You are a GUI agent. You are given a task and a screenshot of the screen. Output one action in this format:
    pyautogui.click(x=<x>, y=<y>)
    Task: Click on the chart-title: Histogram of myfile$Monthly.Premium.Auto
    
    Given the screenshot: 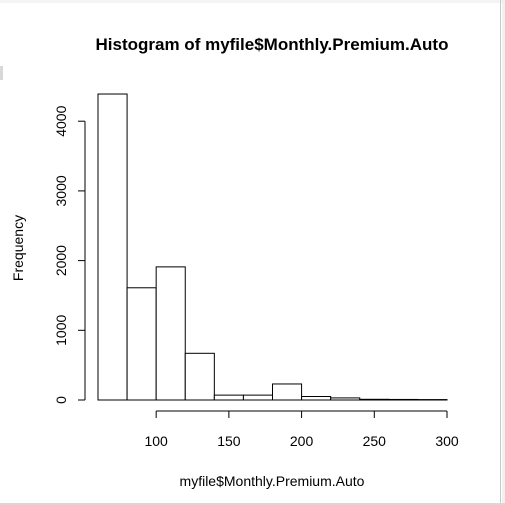 What is the action you would take?
    pyautogui.click(x=272, y=44)
    